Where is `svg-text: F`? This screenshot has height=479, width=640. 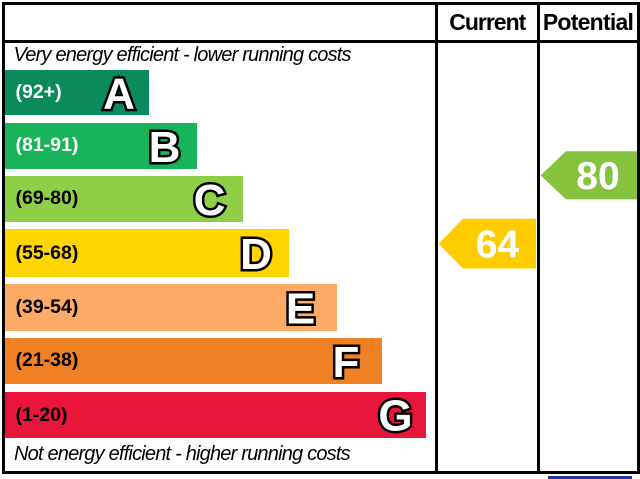
svg-text: F is located at coordinates (346, 362).